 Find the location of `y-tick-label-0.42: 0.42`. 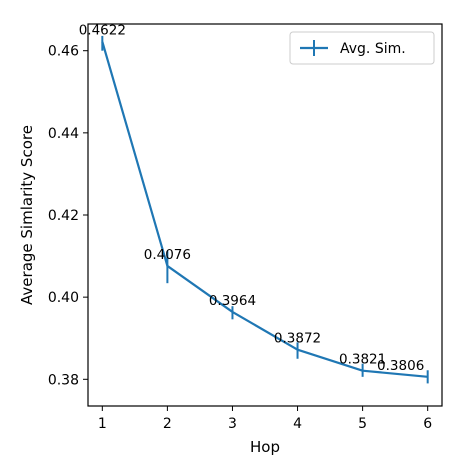

y-tick-label-0.42: 0.42 is located at coordinates (63, 216).